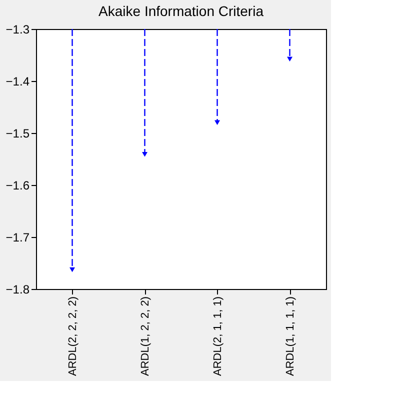 The width and height of the screenshot is (401, 414). I want to click on x-tick-label: ARDL(1, 1, 1, 1), so click(290, 336).